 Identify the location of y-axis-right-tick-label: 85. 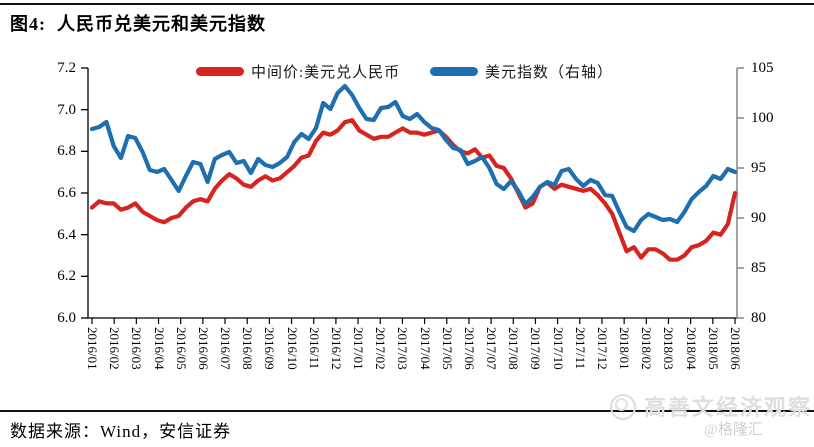
(758, 268).